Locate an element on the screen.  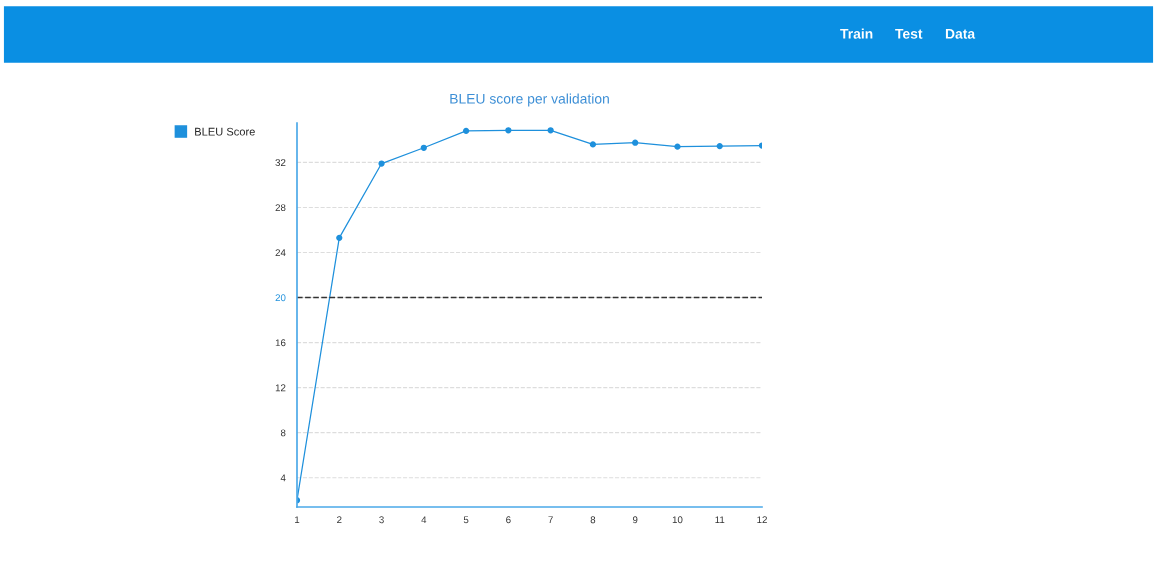
text: Train is located at coordinates (856, 33).